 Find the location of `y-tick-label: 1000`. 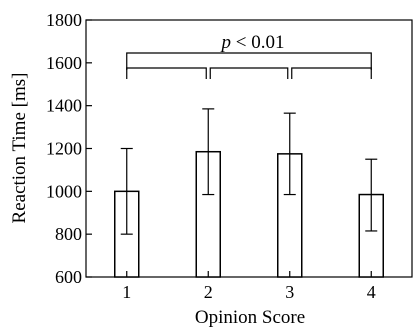

y-tick-label: 1000 is located at coordinates (64, 191).